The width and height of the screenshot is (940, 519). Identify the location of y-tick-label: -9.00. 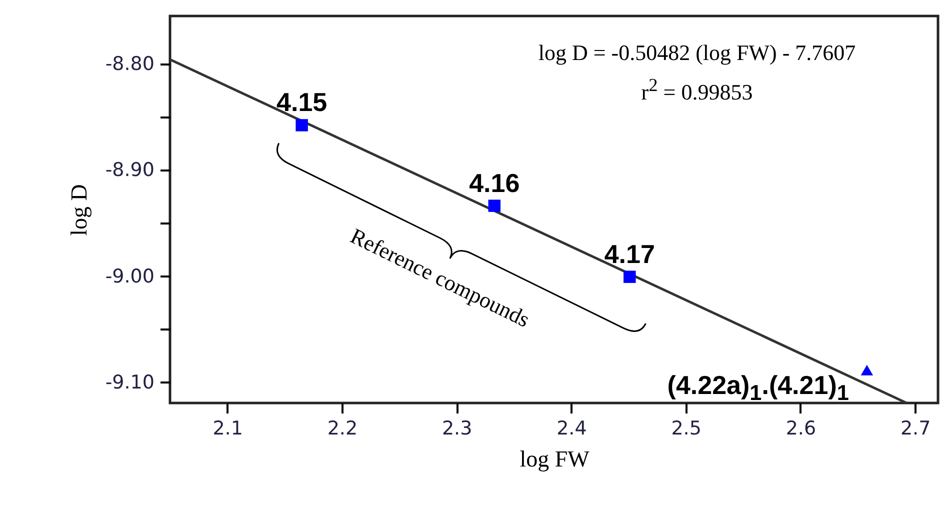
(129, 276).